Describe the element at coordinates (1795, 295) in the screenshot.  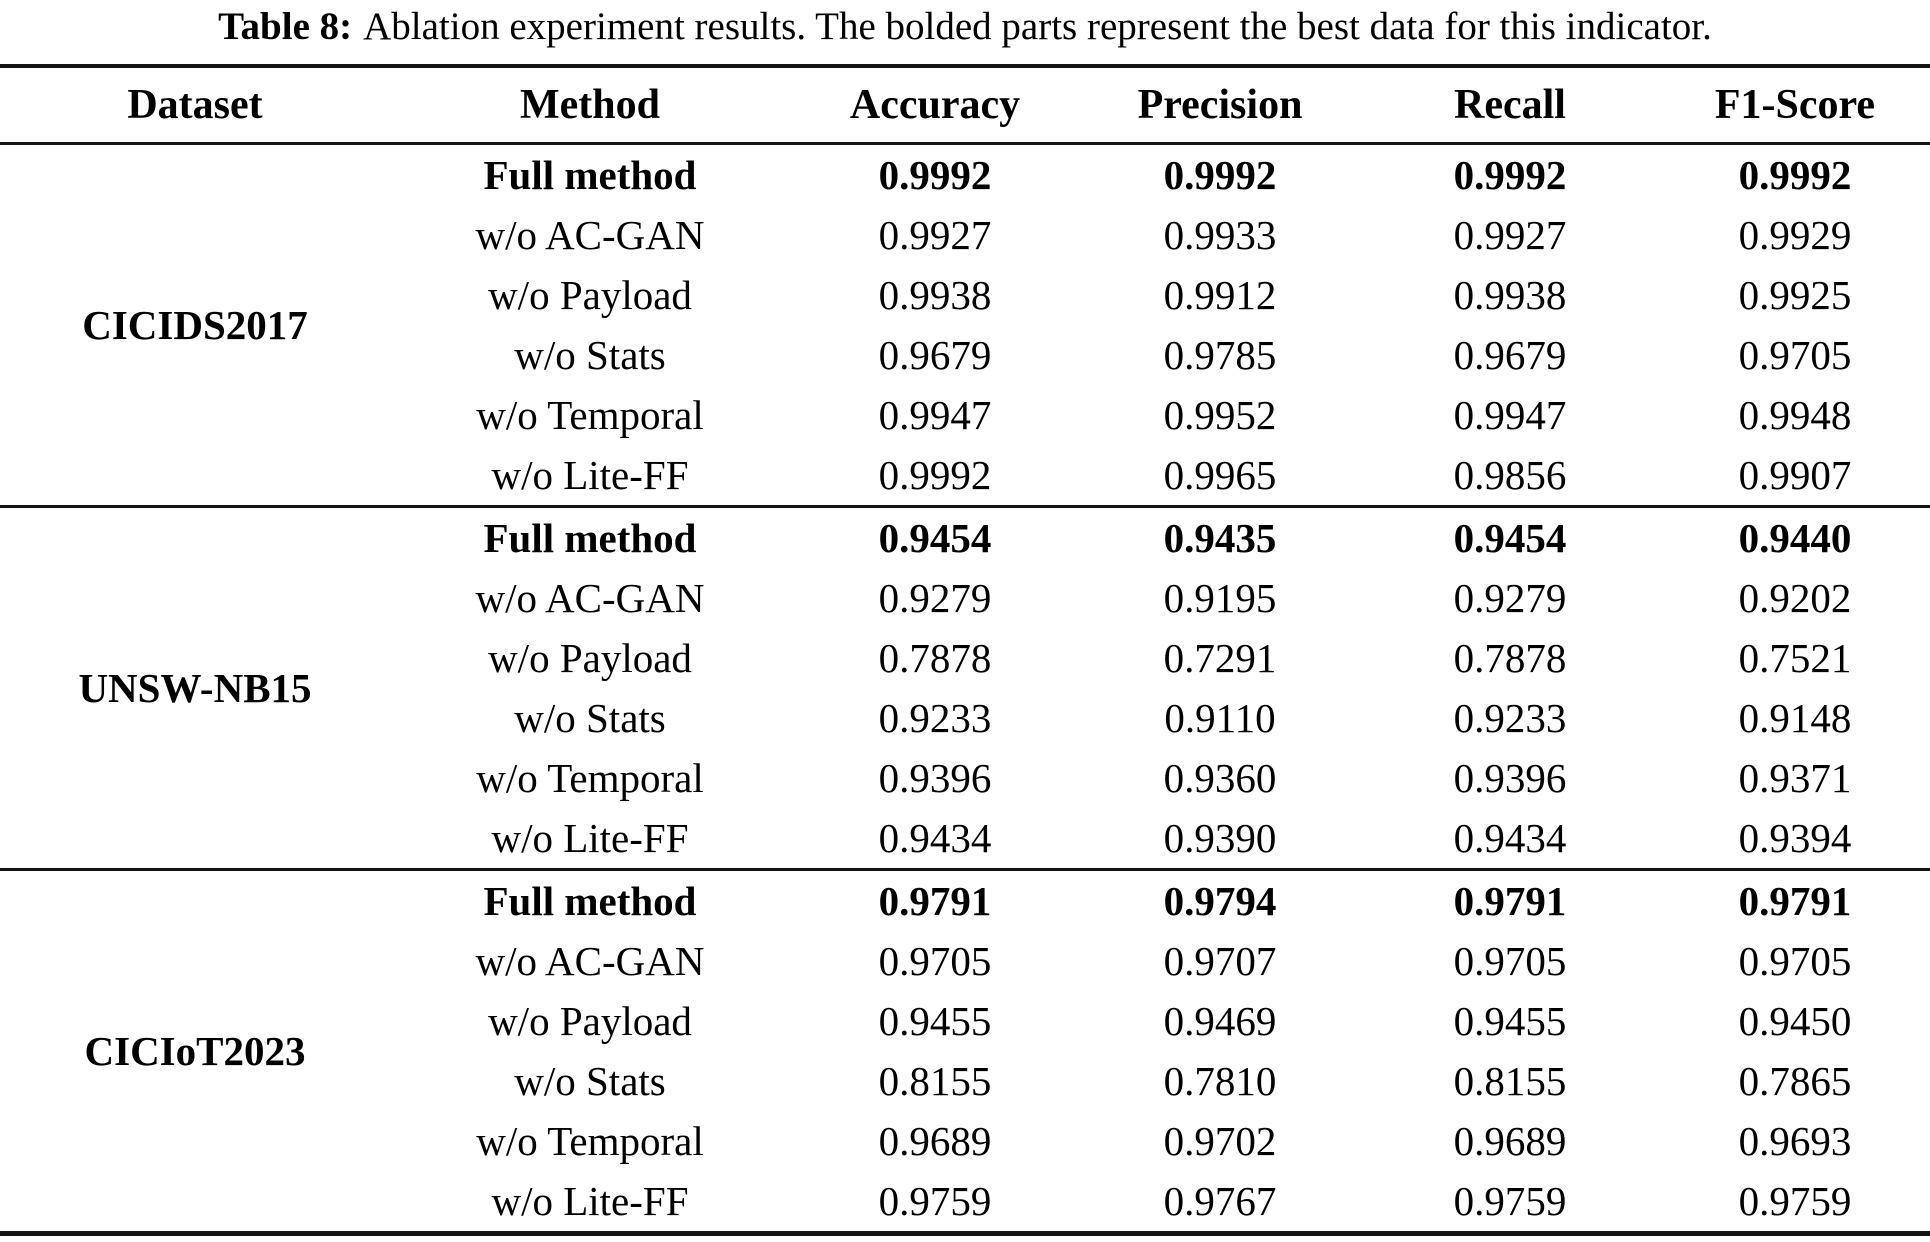
I see `value-cell: 0.9925` at that location.